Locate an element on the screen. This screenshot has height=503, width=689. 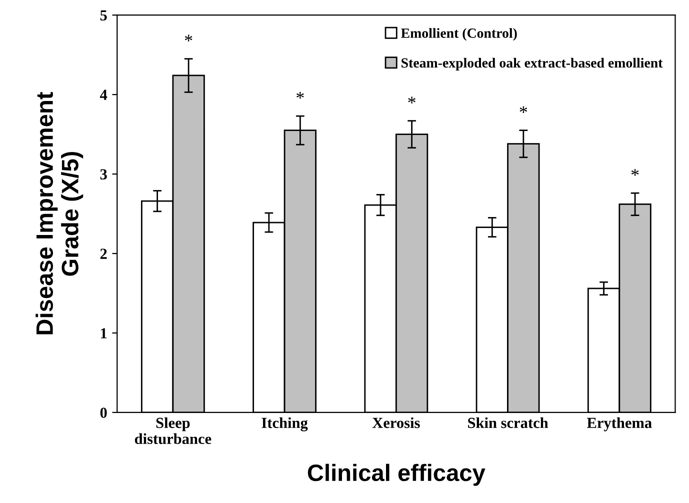
y-tick-label: 3 is located at coordinates (103, 174).